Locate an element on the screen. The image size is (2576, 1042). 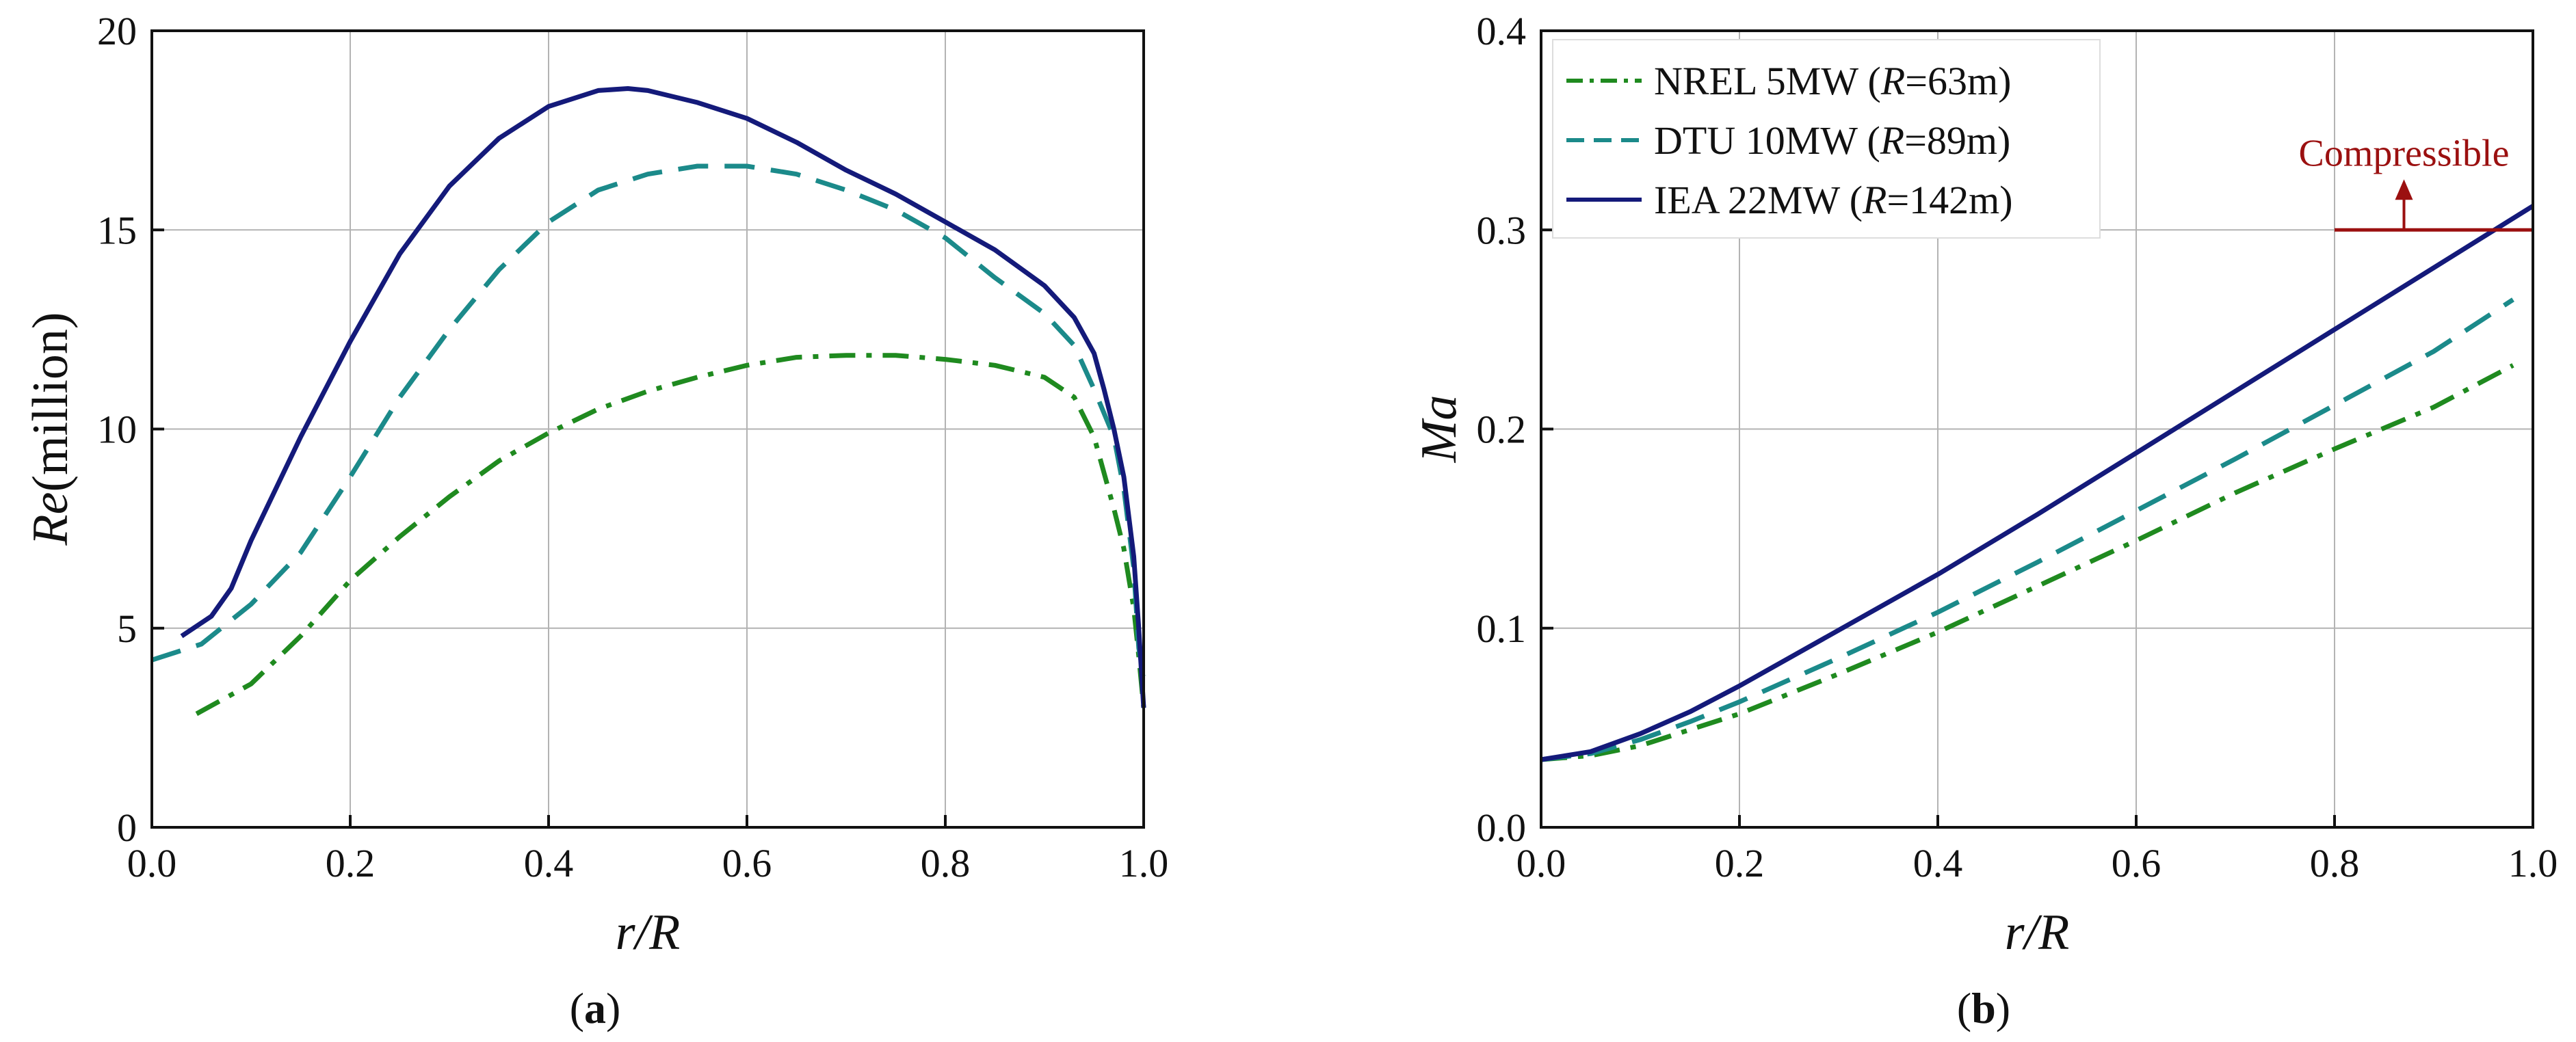
legend-entry-nrel: NREL 5MW (R=63m) is located at coordinates (1788, 81).